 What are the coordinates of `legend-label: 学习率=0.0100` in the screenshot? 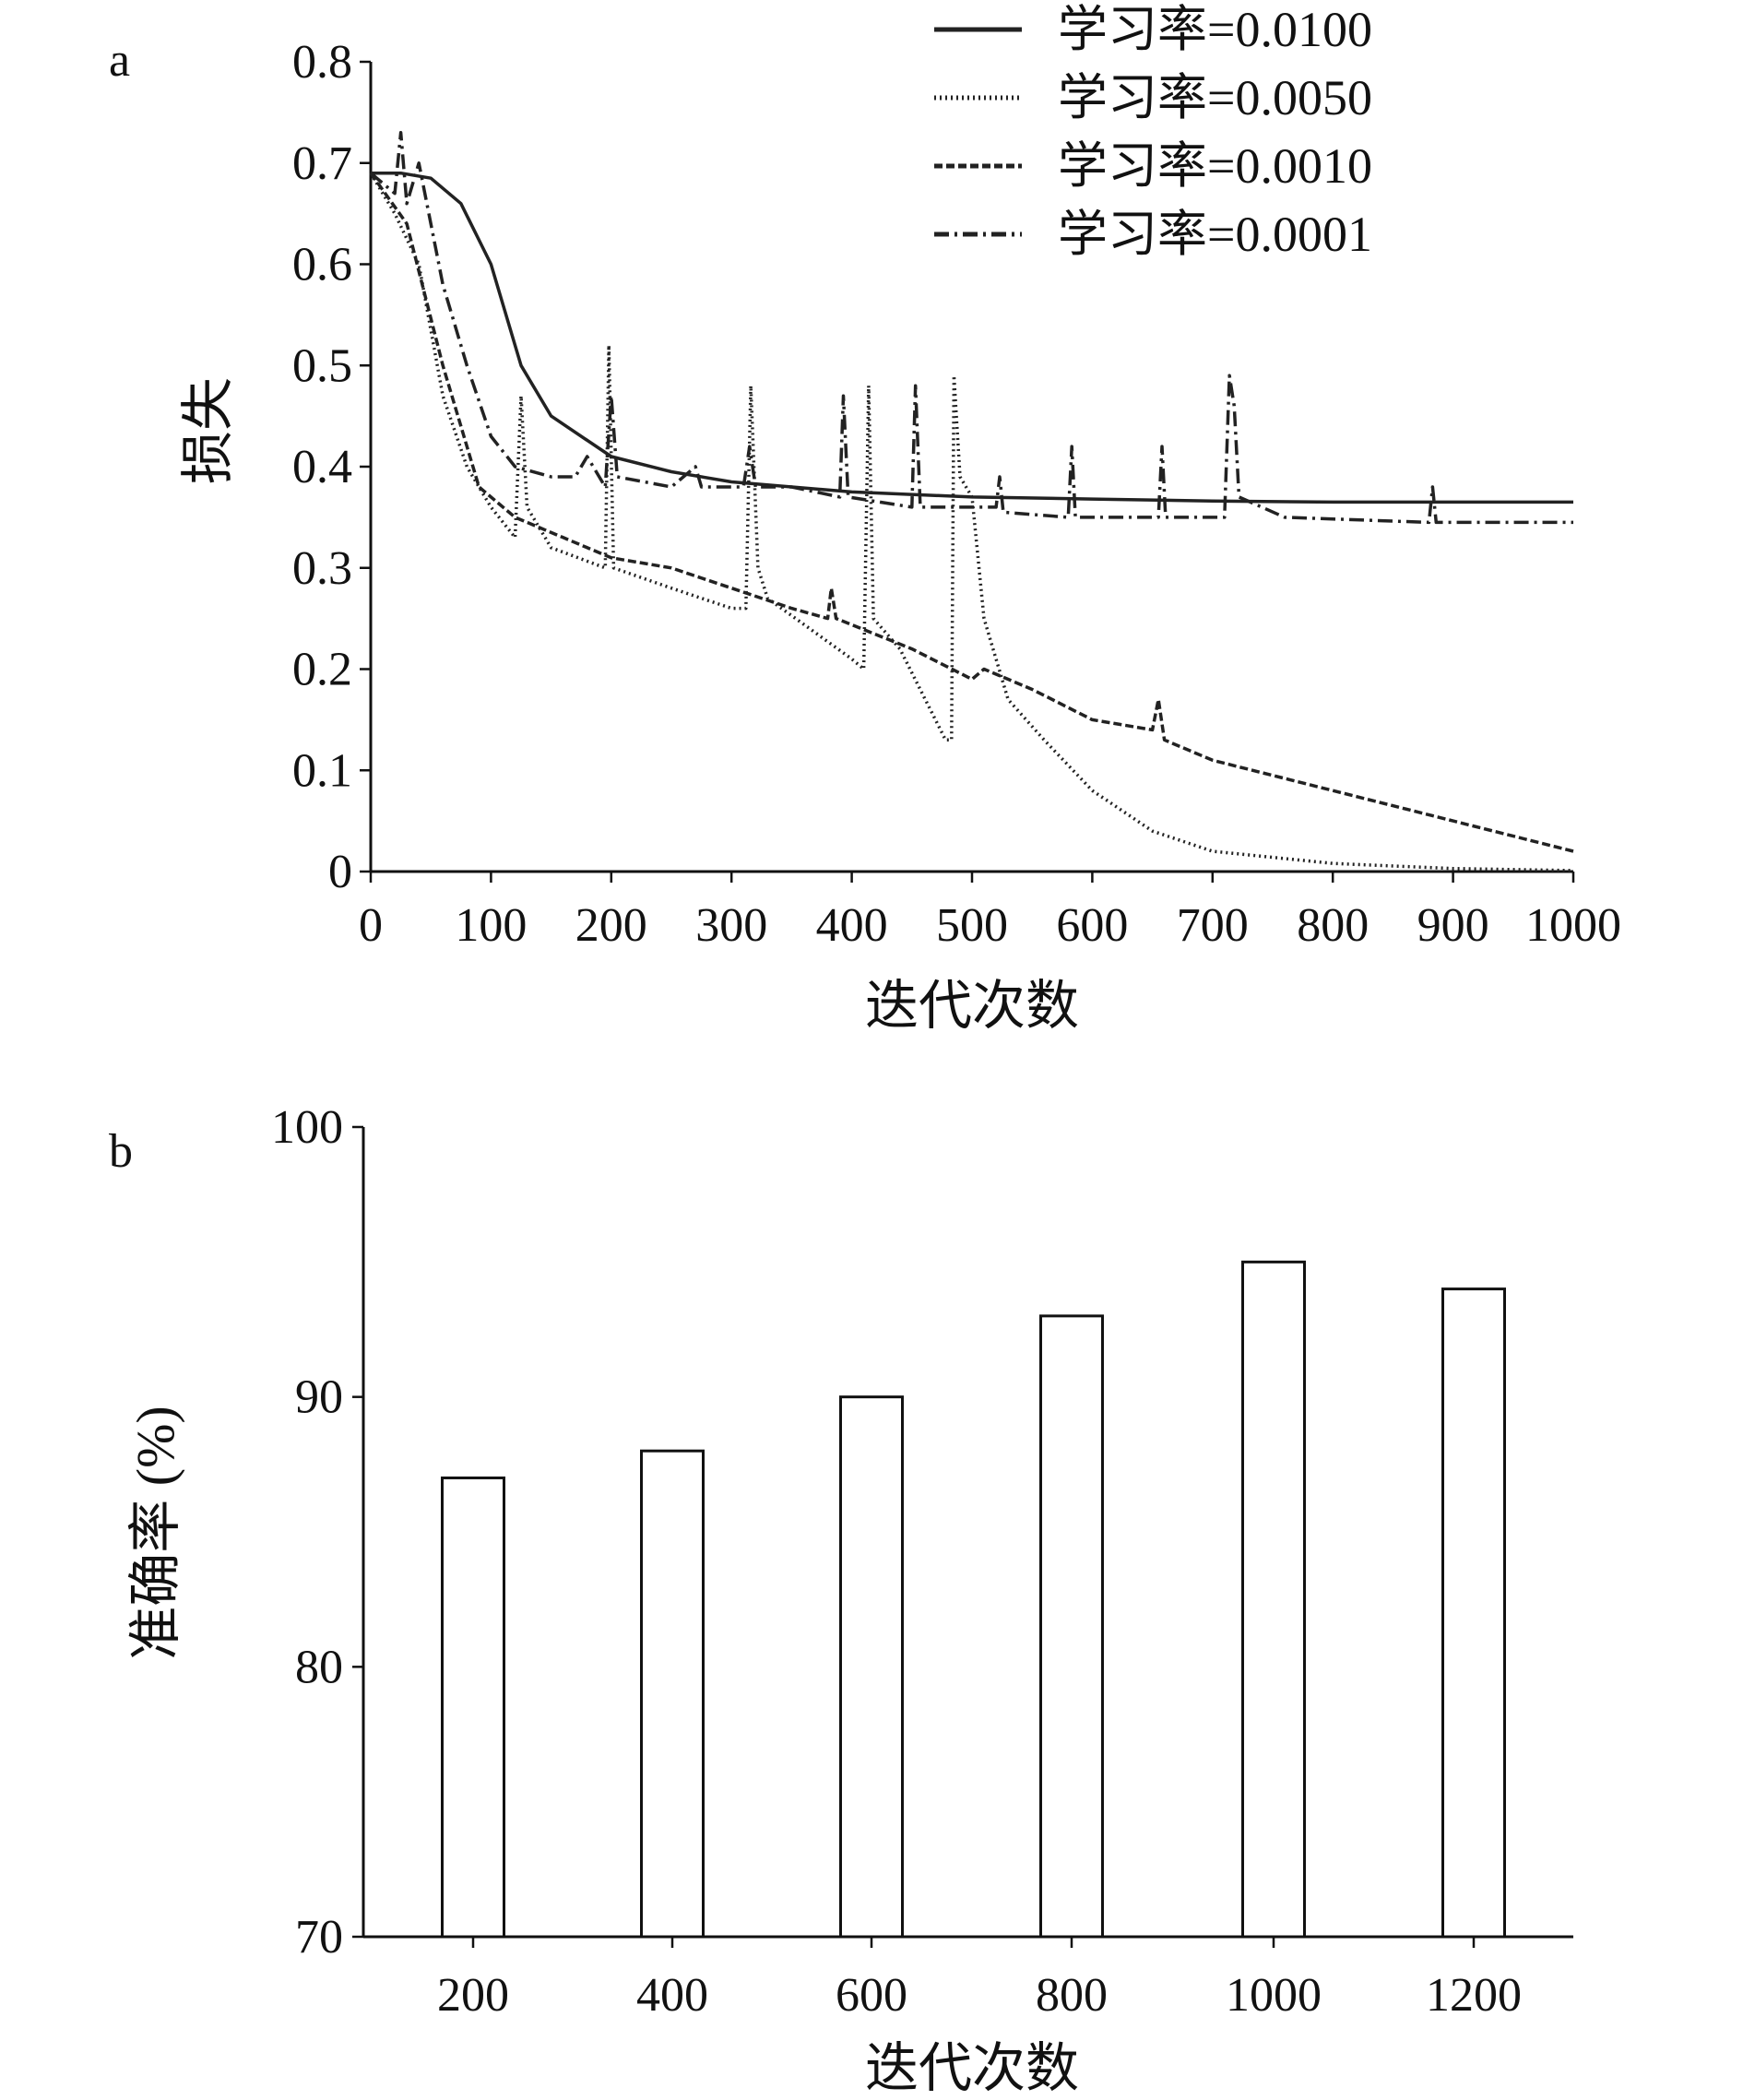 It's located at (1215, 29).